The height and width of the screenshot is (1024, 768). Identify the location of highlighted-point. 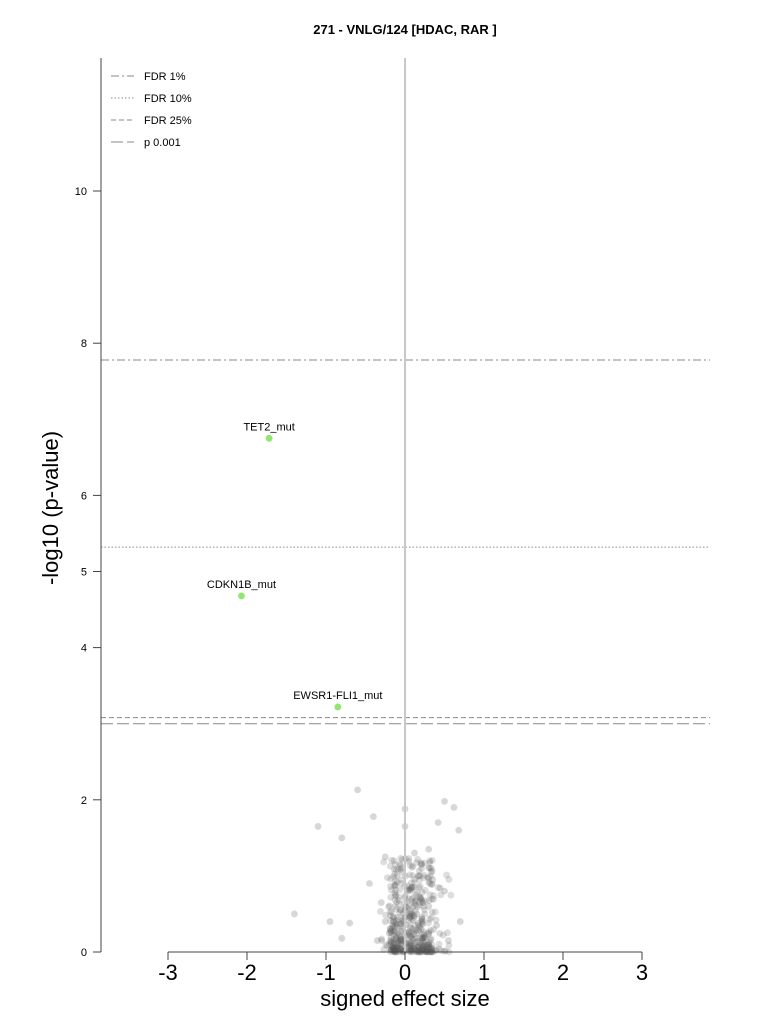
(241, 596).